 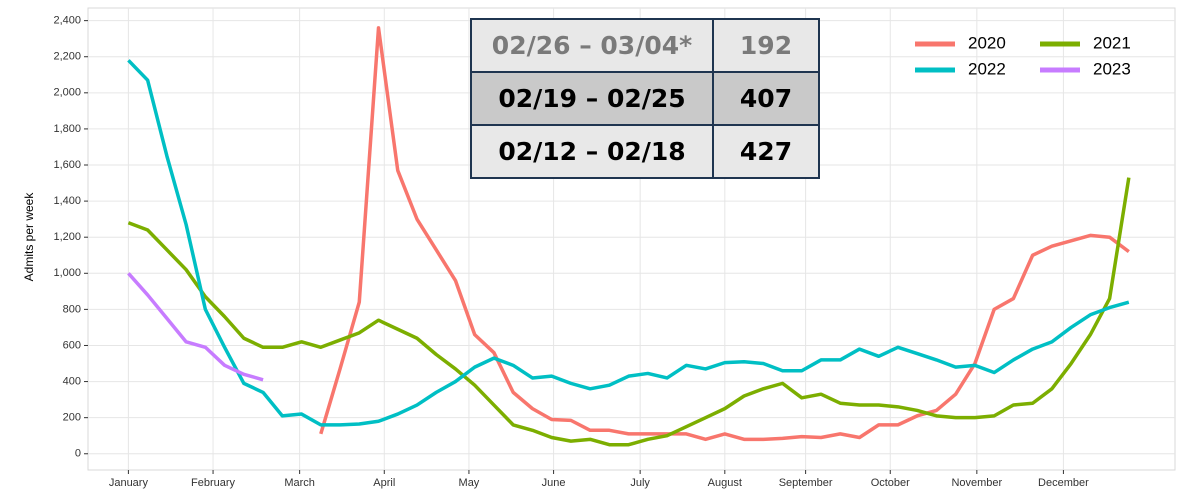 What do you see at coordinates (67, 201) in the screenshot?
I see `y-tick-label: 1,400` at bounding box center [67, 201].